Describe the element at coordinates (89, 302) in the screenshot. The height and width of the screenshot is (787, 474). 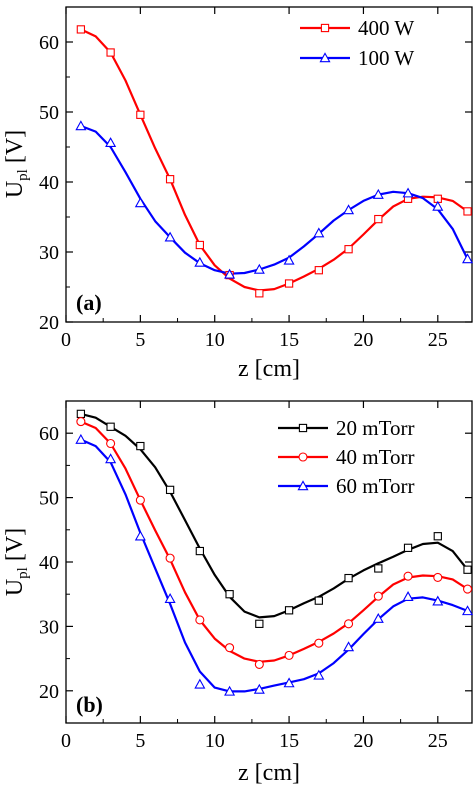
I see `panel-label: (a)` at that location.